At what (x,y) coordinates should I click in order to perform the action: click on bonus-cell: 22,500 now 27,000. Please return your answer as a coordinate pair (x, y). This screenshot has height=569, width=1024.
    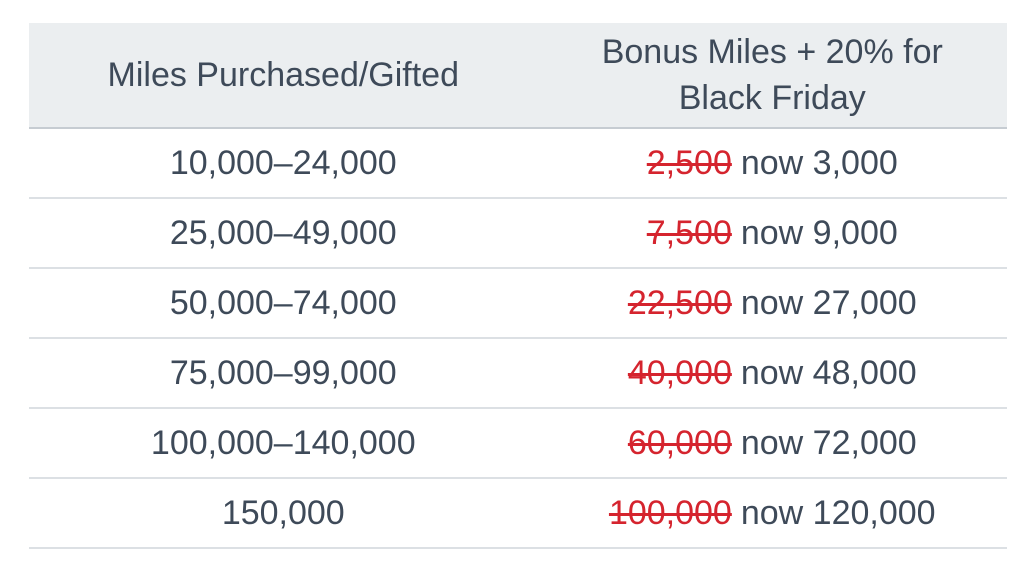
    Looking at the image, I should click on (772, 303).